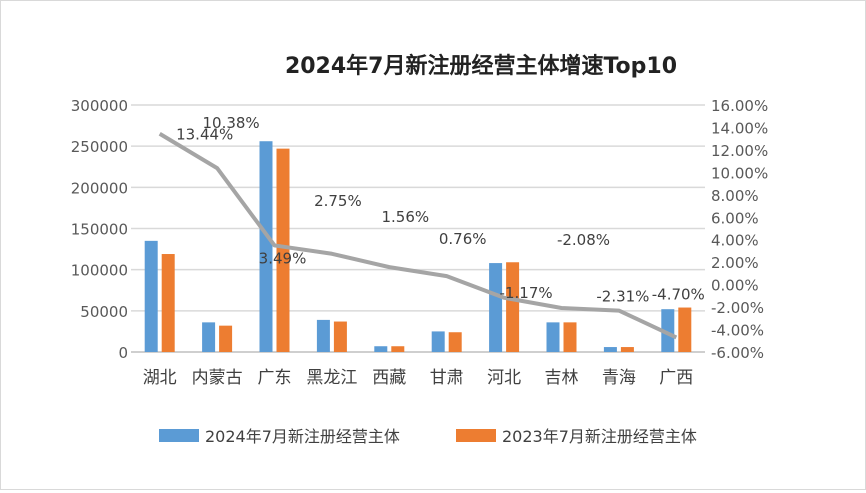 This screenshot has height=493, width=866. What do you see at coordinates (481, 66) in the screenshot?
I see `chart-title: 2024年7月新注册经营主体增速Top10` at bounding box center [481, 66].